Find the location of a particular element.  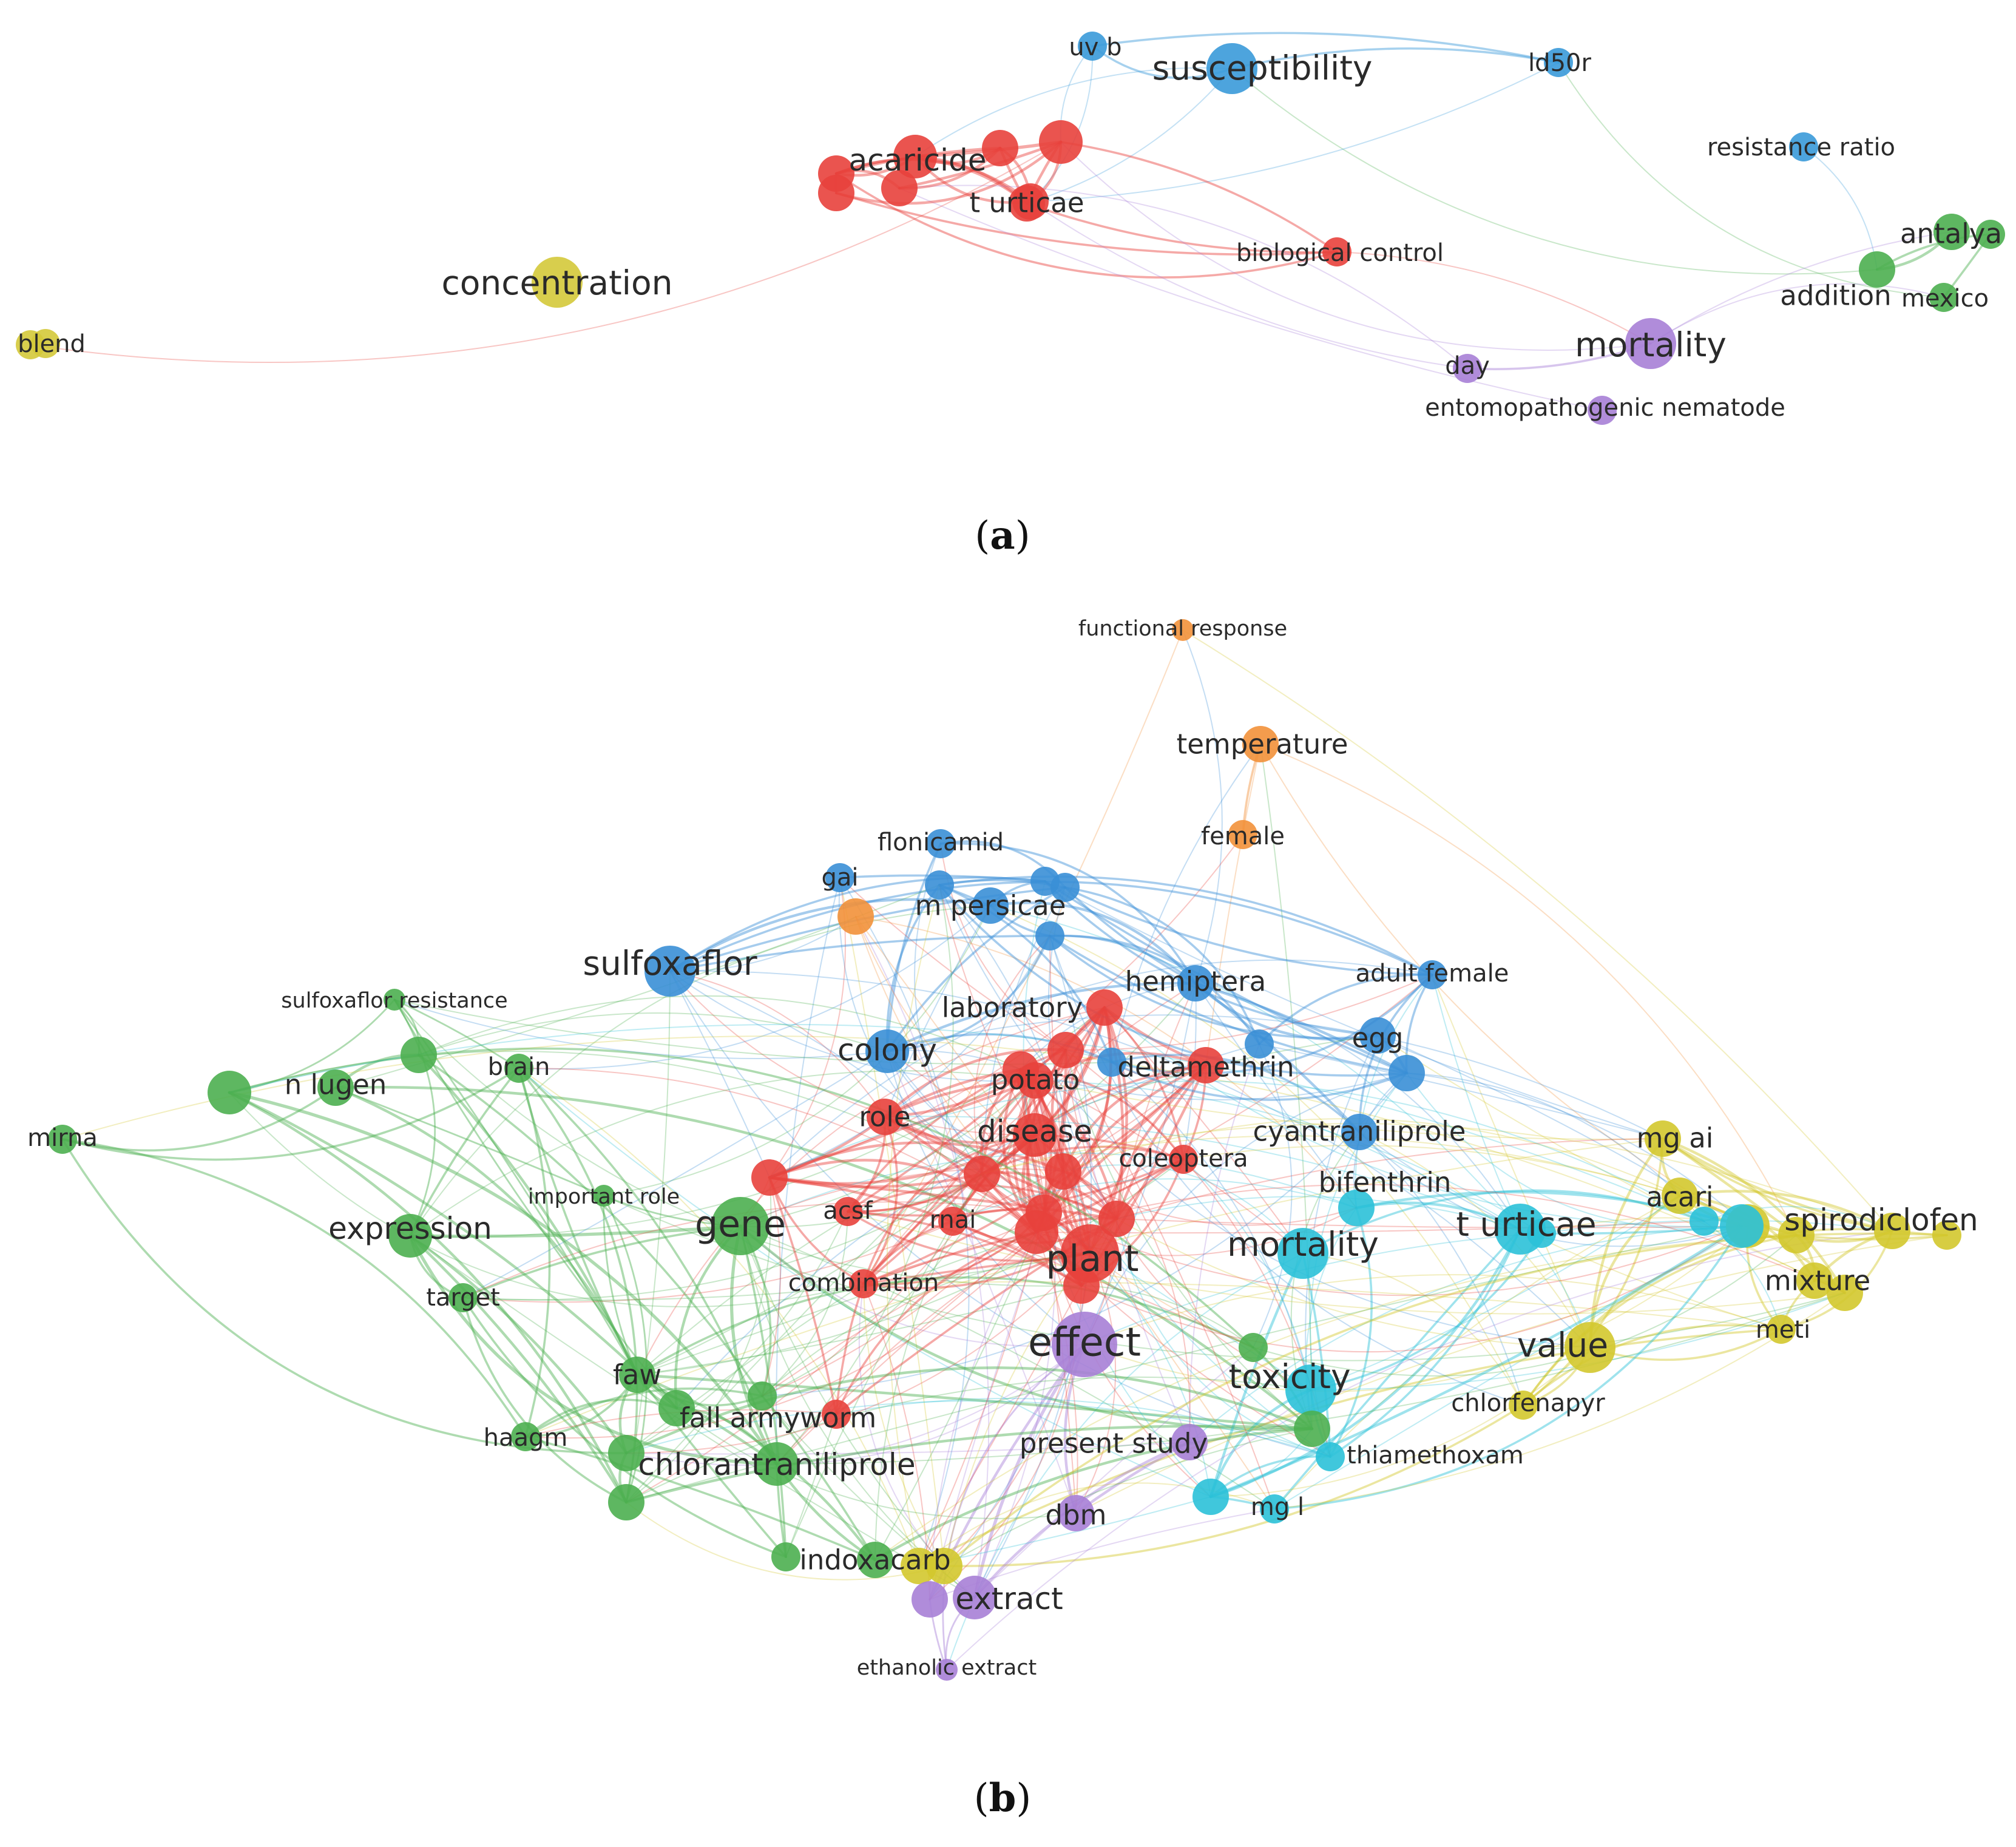

node-label-meti: meti is located at coordinates (1783, 1330).